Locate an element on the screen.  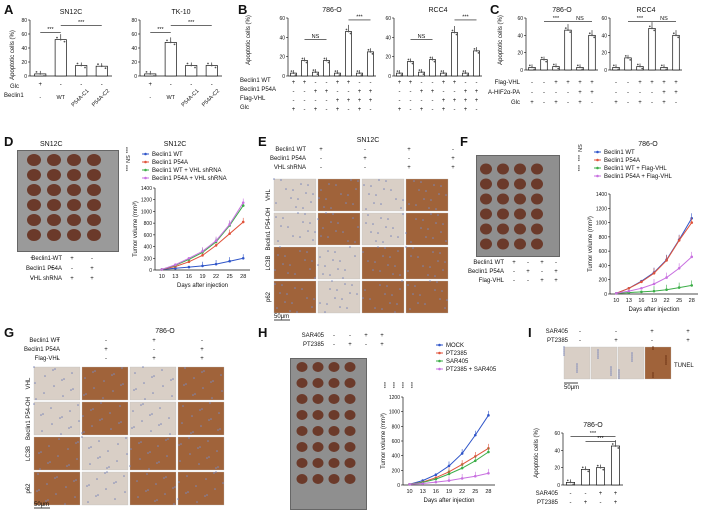
f-stars: *** is located at coordinates (581, 157).